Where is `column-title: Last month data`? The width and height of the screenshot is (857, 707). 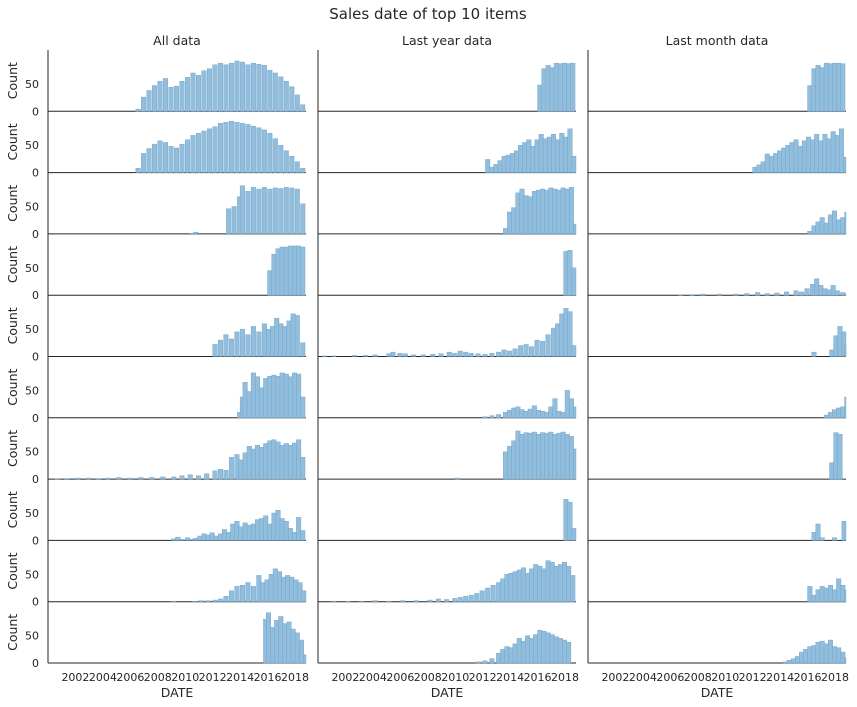
column-title: Last month data is located at coordinates (717, 40).